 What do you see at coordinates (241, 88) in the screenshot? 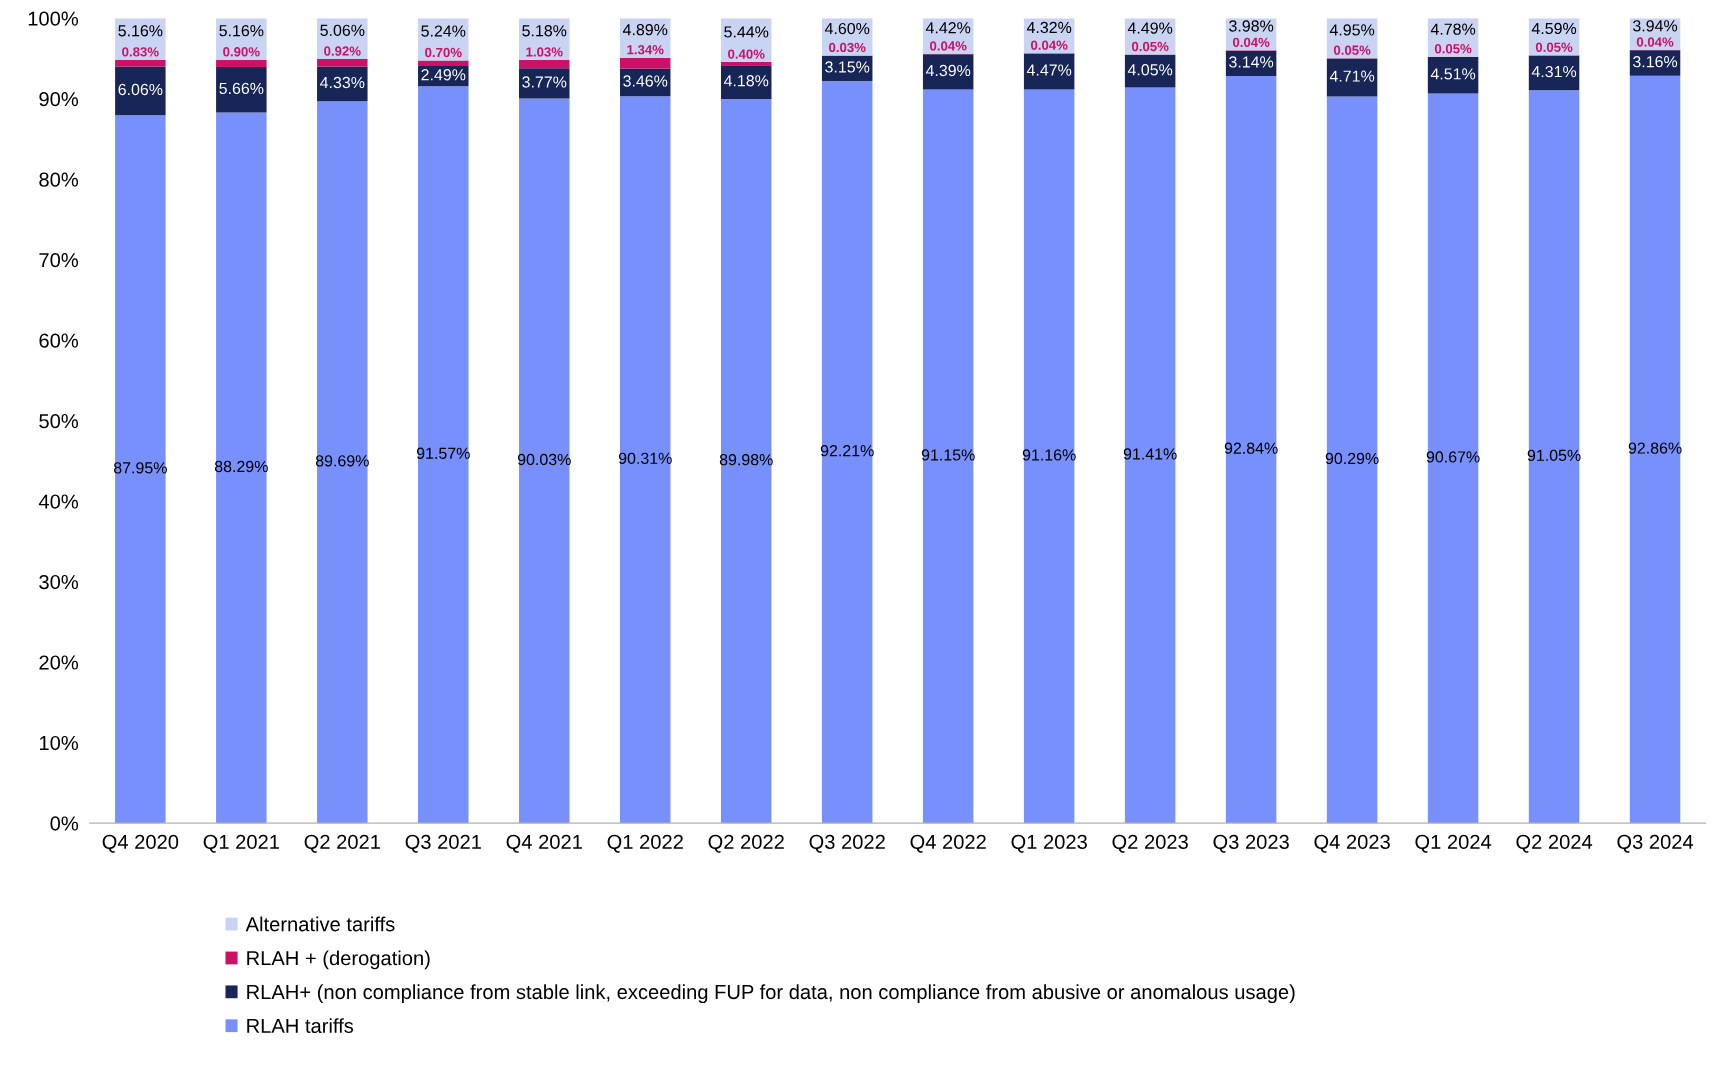
I see `data-label: 5.66%` at bounding box center [241, 88].